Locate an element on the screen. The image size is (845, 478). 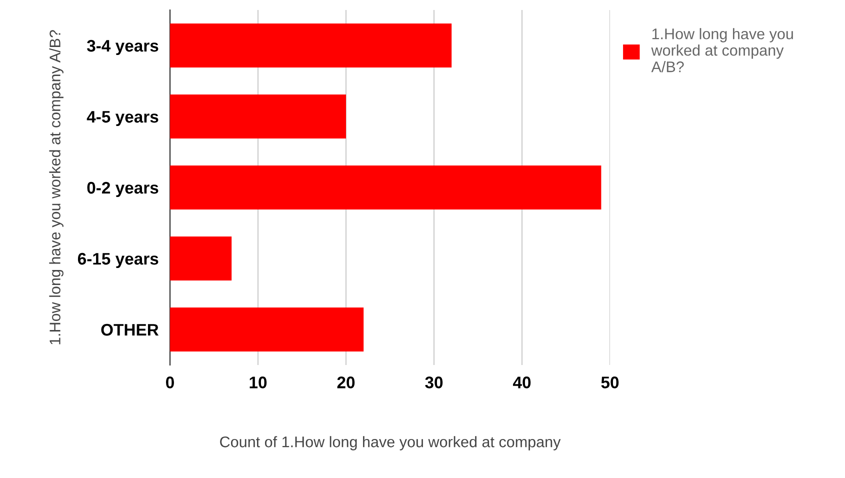
y-tick-label: 3-4 years is located at coordinates (122, 47).